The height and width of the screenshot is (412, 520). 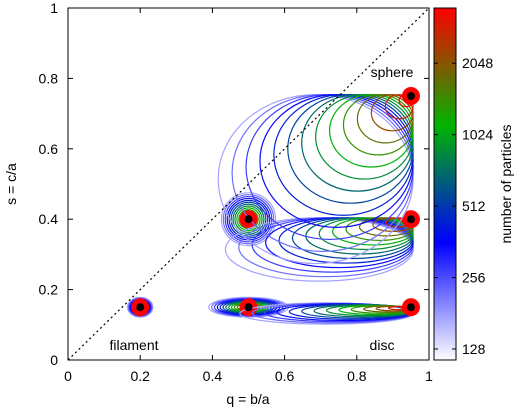 I want to click on y-tick-label: 0.6, so click(x=49, y=149).